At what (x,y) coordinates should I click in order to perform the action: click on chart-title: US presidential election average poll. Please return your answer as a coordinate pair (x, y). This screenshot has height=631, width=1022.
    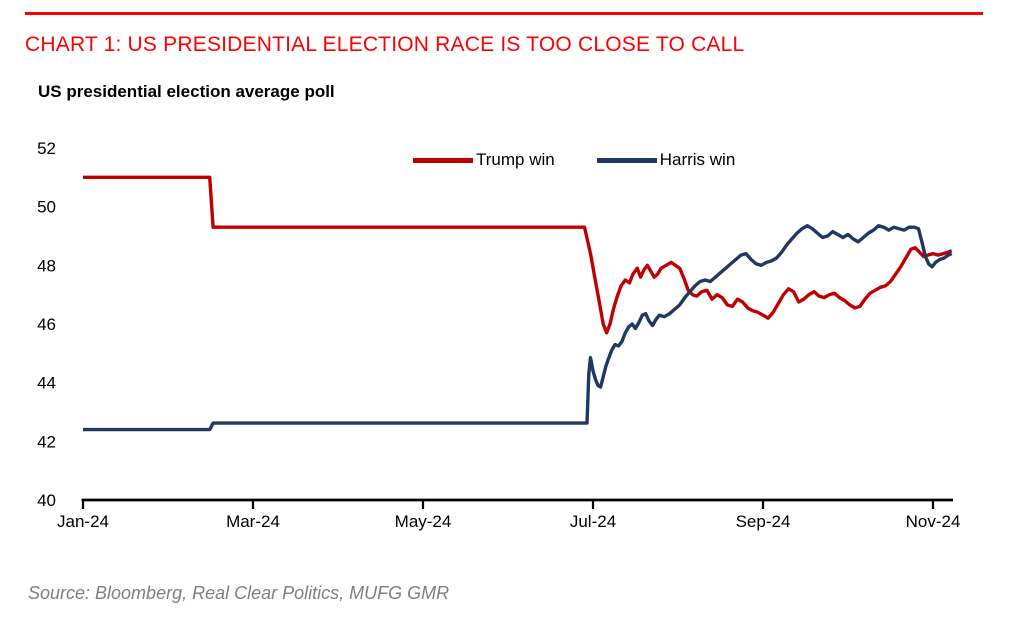
    Looking at the image, I should click on (186, 91).